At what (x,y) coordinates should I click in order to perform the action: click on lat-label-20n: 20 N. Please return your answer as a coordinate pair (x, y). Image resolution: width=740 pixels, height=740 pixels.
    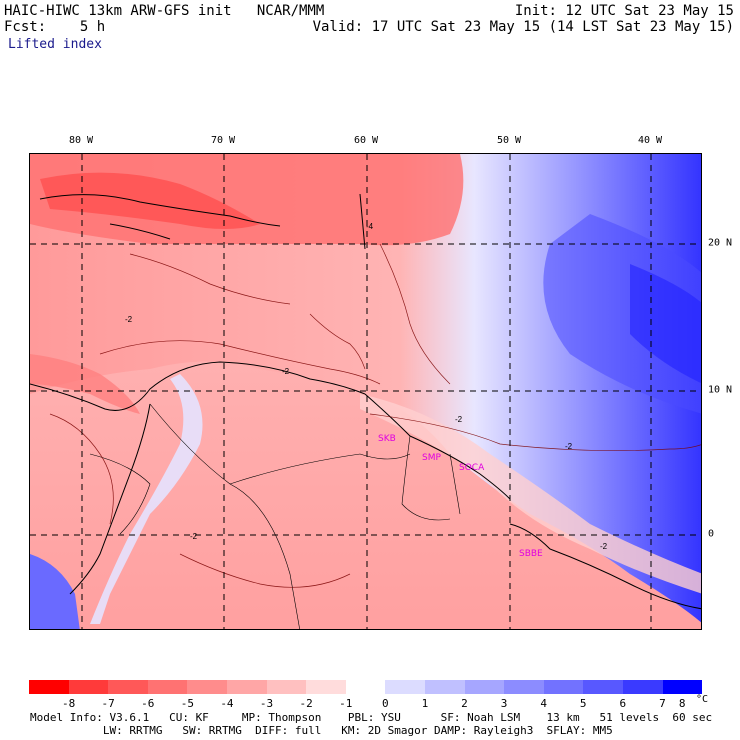
    Looking at the image, I should click on (720, 243).